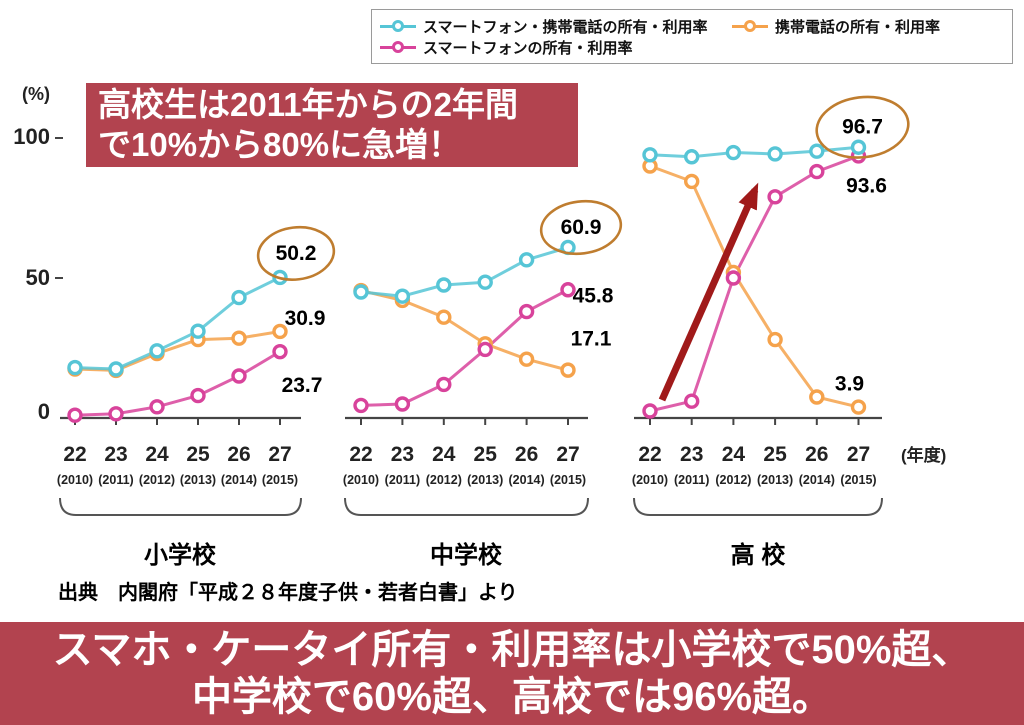 This screenshot has width=1024, height=725. Describe the element at coordinates (512, 650) in the screenshot. I see `banner-line1: スマホ・ケータイ所有・利用率は小学校で50%超、` at that location.